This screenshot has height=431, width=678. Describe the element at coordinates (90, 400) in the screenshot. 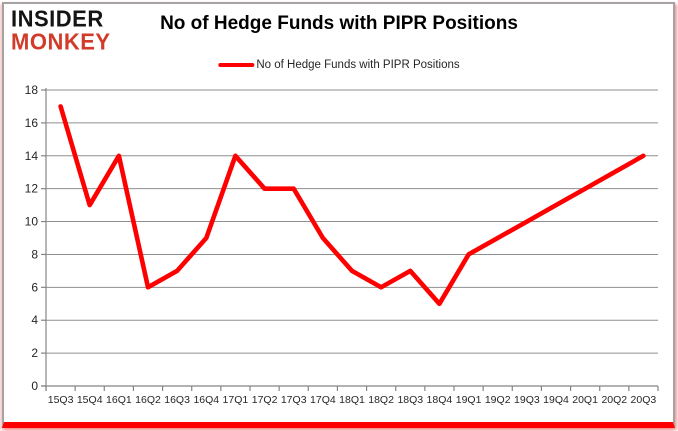

I see `x-axis-label: 15Q4` at that location.